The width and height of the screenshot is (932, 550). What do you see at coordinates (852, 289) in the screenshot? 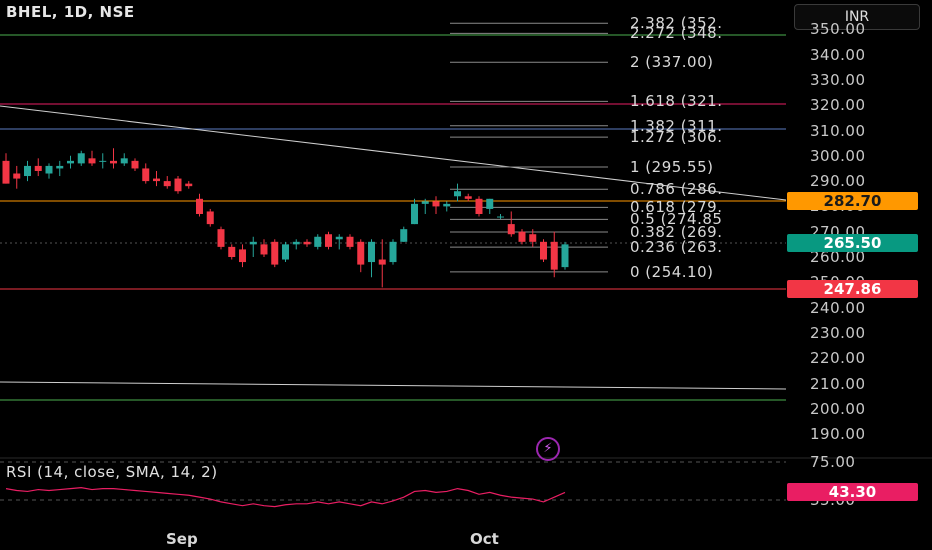
I see `support-price-tag: 247.86` at bounding box center [852, 289].